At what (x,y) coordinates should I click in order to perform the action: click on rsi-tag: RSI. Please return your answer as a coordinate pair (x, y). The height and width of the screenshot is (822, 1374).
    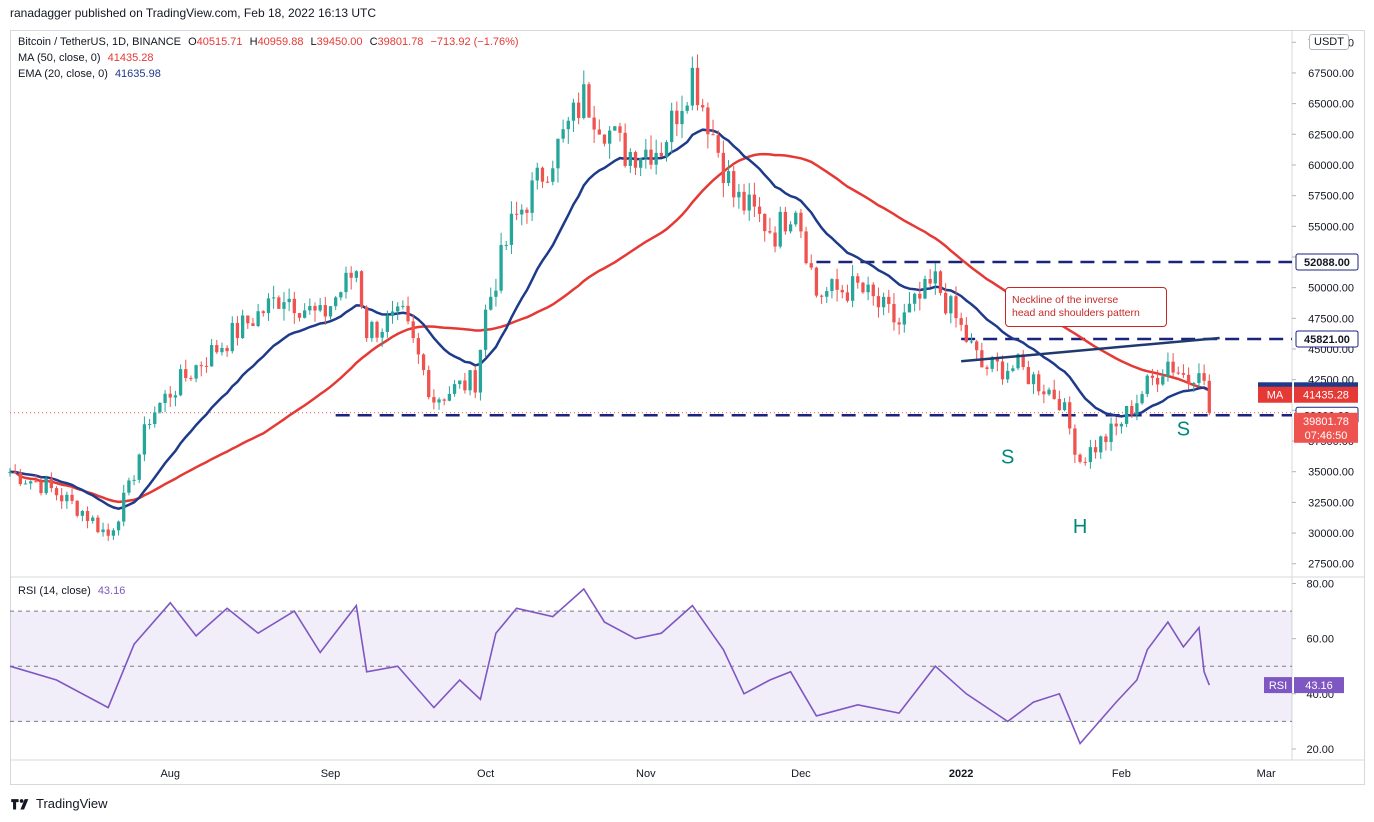
    Looking at the image, I should click on (1278, 686).